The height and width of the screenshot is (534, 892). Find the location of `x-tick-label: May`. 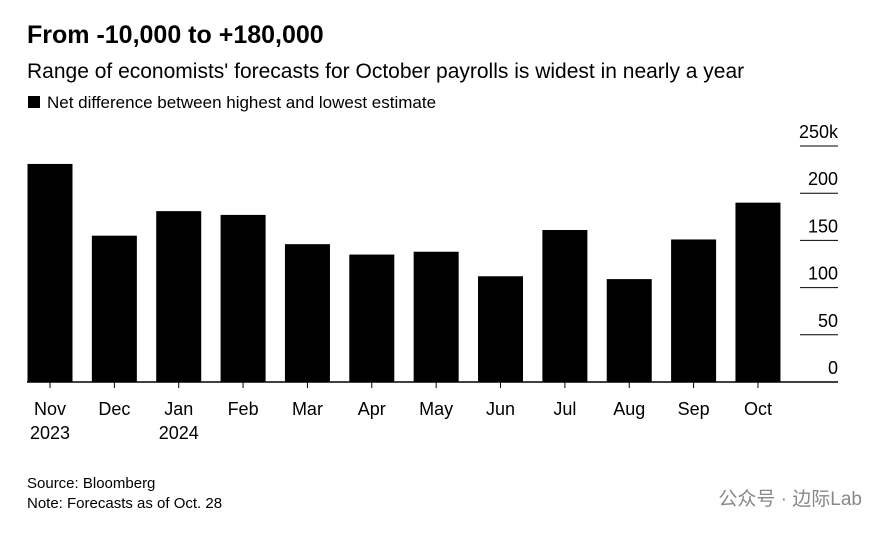

x-tick-label: May is located at coordinates (436, 409).